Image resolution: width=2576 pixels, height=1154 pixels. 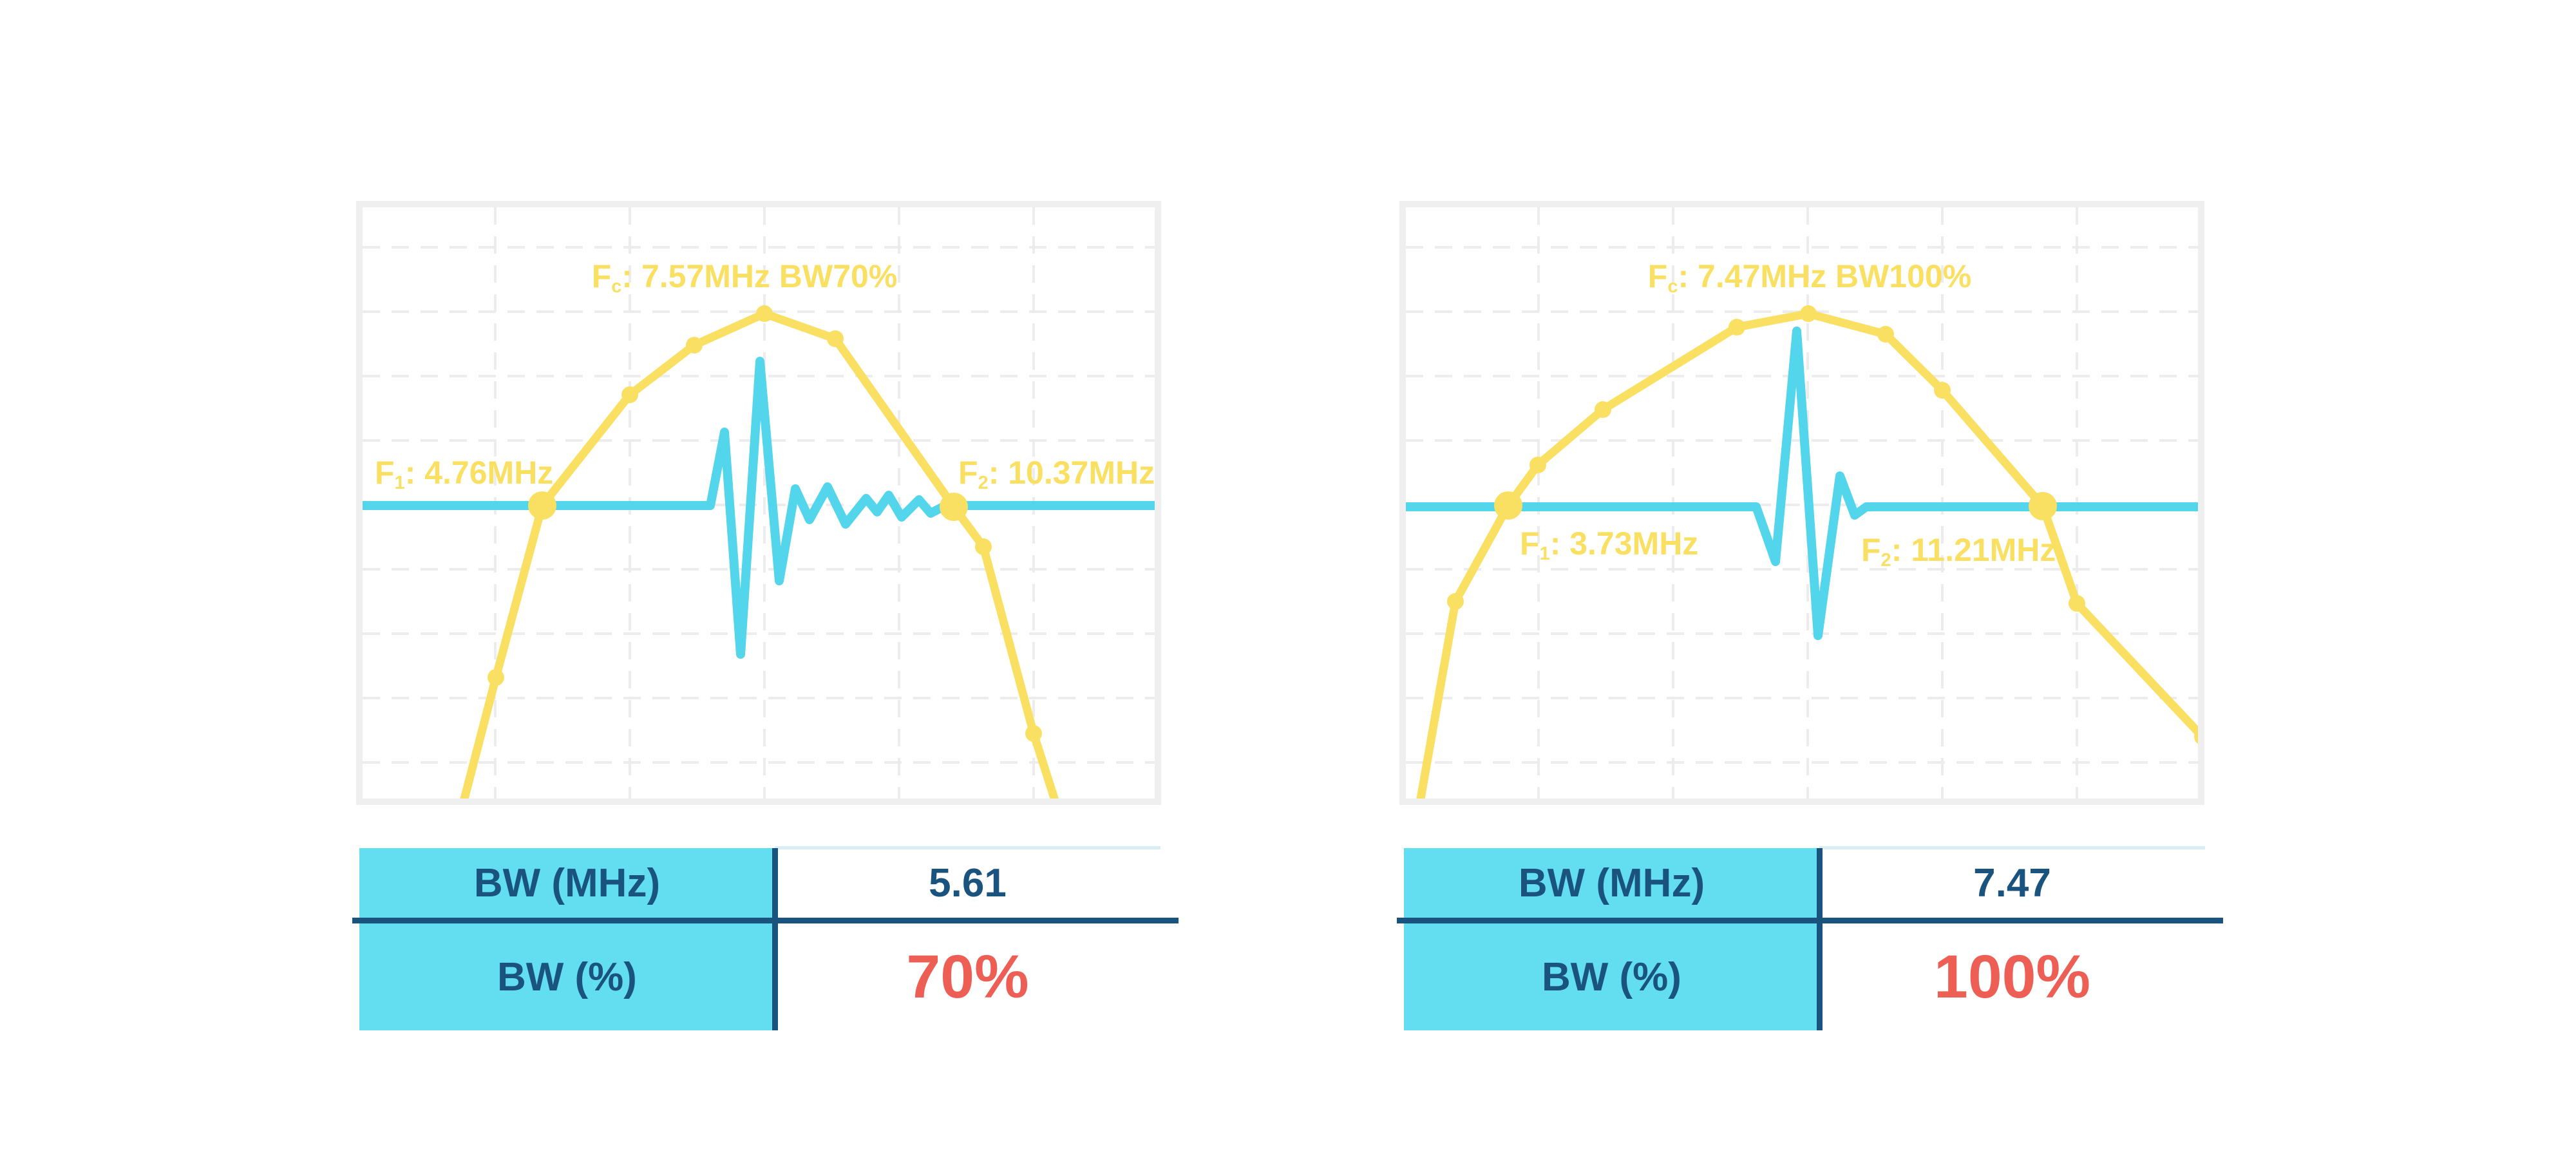 I want to click on f2-value-text: : 10.37MHz, so click(x=1071, y=473).